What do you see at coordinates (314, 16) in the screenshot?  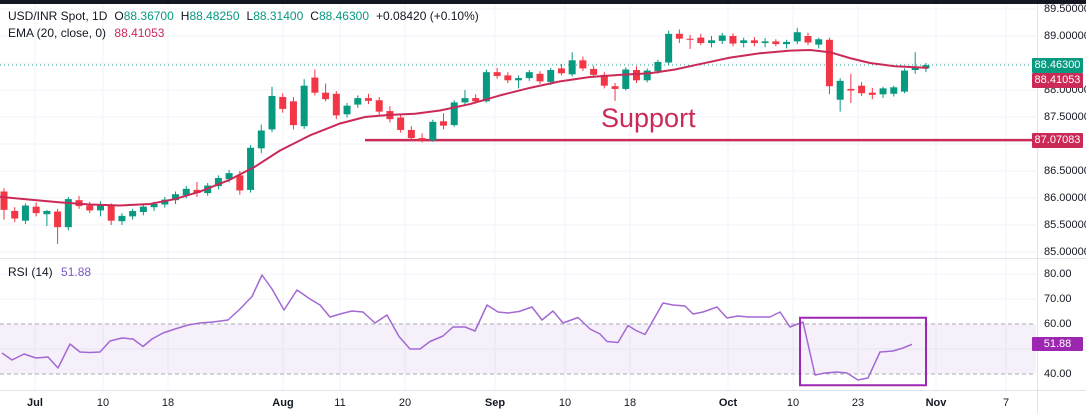 I see `close-label: C` at bounding box center [314, 16].